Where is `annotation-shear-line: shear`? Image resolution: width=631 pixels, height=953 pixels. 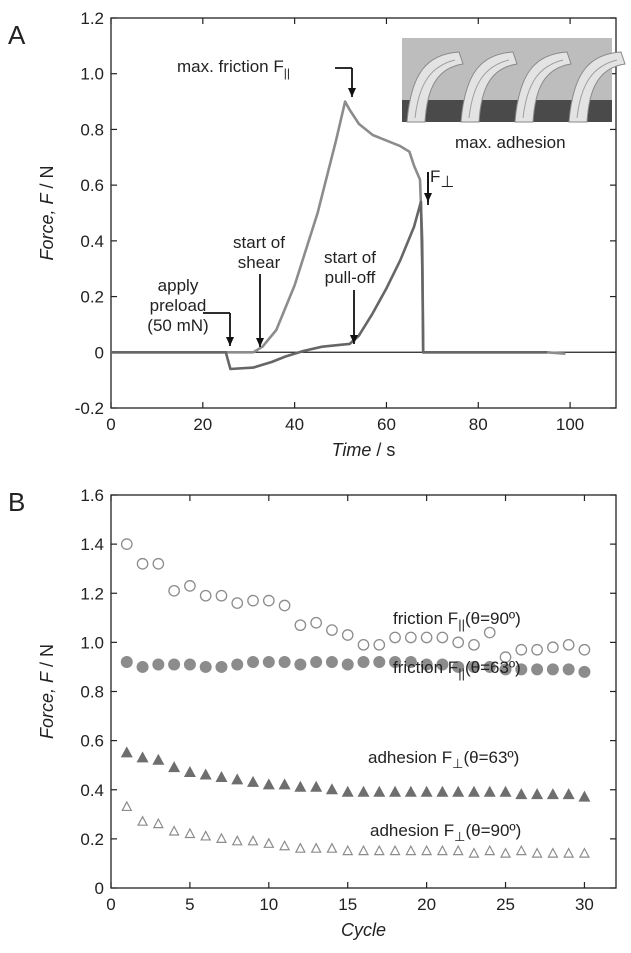
annotation-shear-line: shear is located at coordinates (259, 262).